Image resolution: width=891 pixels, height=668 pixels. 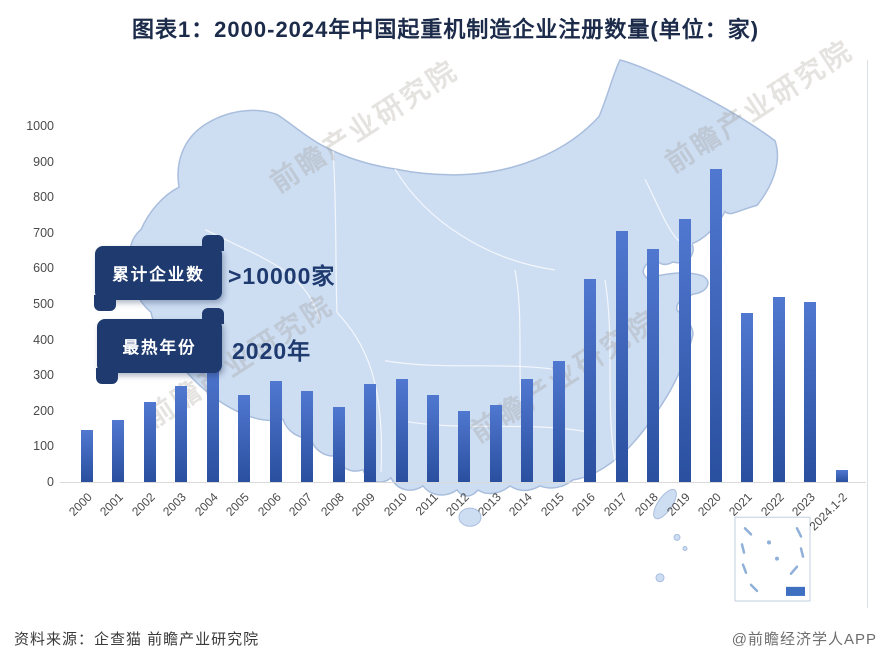 I want to click on bar-2004, so click(x=212, y=421).